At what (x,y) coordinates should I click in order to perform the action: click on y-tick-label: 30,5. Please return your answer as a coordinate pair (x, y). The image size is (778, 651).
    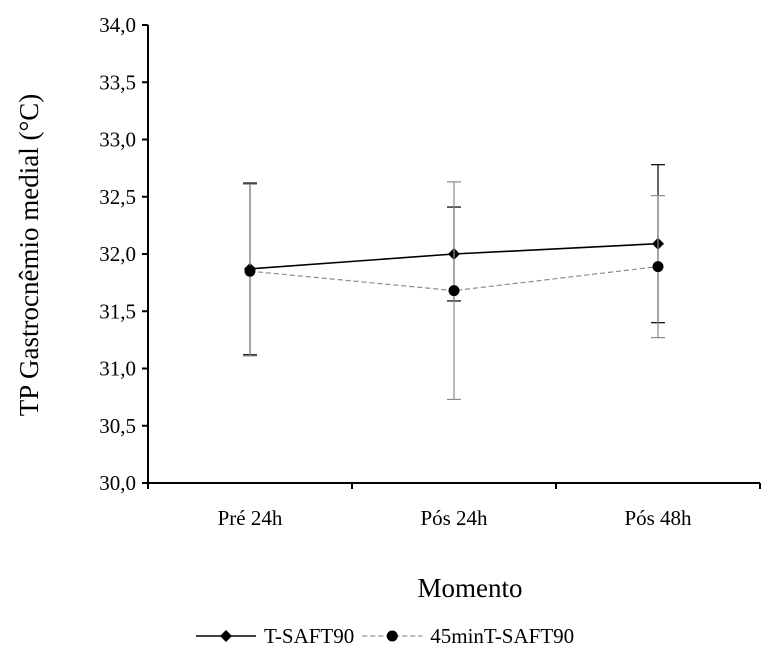
    Looking at the image, I should click on (117, 426).